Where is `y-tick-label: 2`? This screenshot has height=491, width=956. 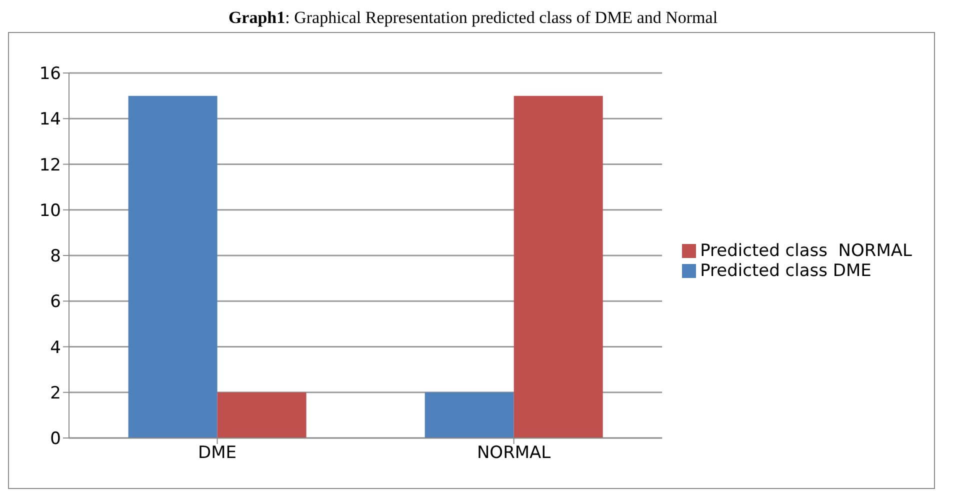 y-tick-label: 2 is located at coordinates (55, 393).